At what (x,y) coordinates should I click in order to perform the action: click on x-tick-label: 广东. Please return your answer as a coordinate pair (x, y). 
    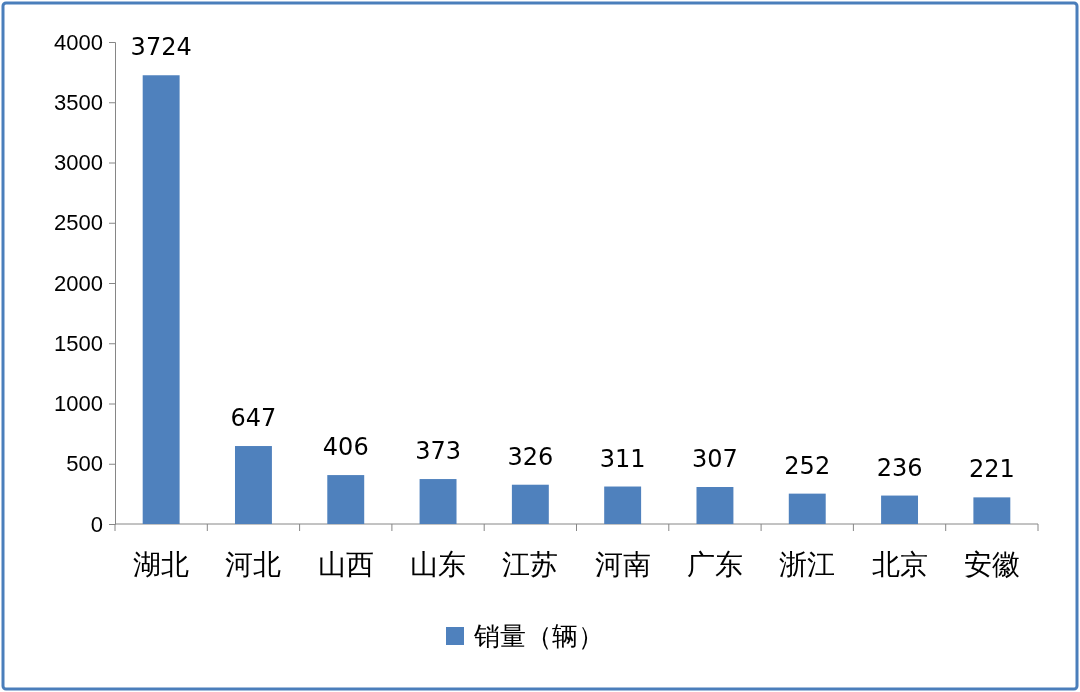
    Looking at the image, I should click on (714, 564).